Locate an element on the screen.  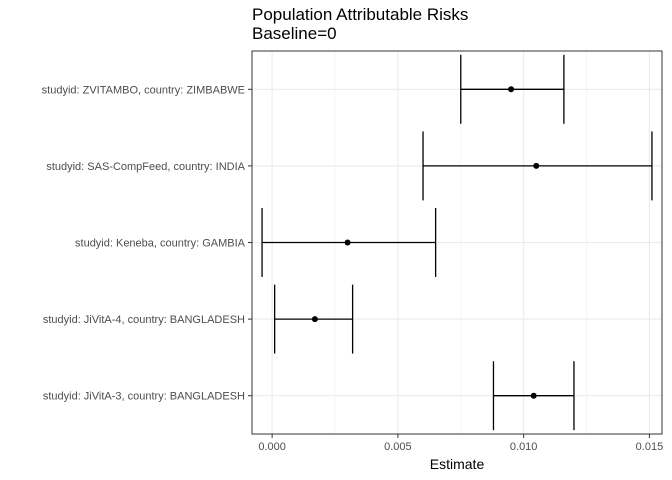
x-tick-label: 0.000 is located at coordinates (272, 447).